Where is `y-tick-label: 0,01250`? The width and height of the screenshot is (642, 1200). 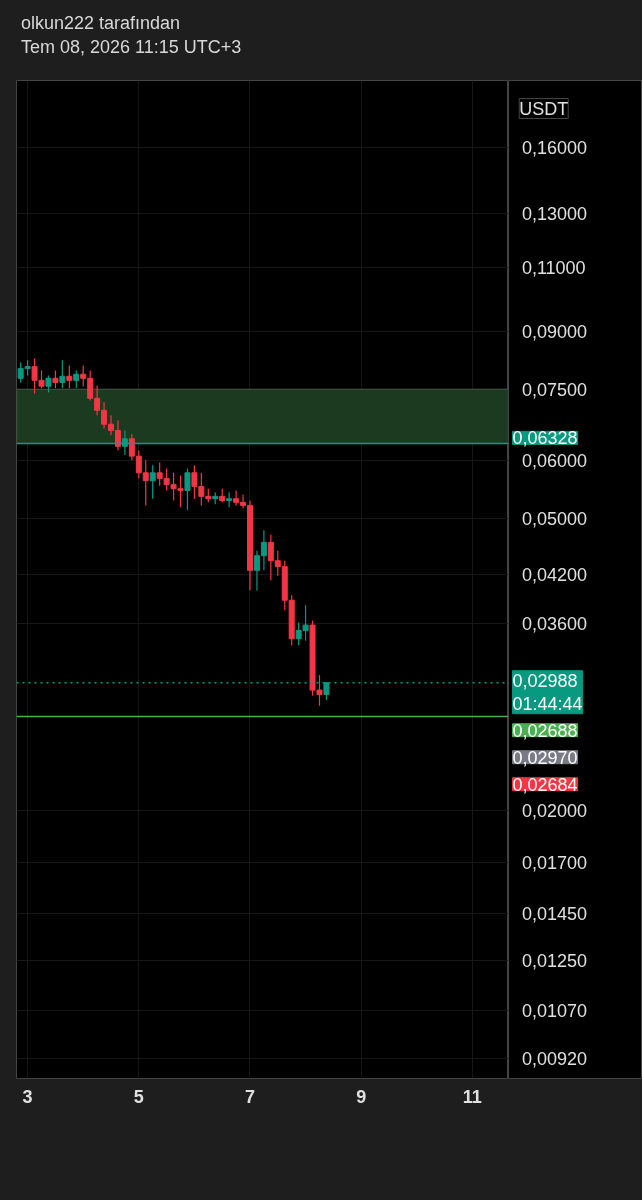 y-tick-label: 0,01250 is located at coordinates (554, 961).